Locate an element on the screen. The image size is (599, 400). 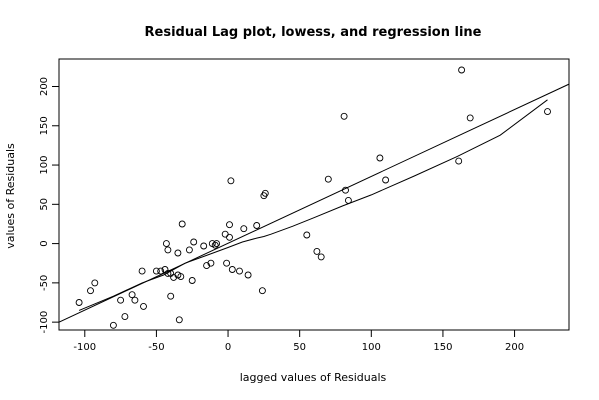
x-tick-label: 150 is located at coordinates (442, 347).